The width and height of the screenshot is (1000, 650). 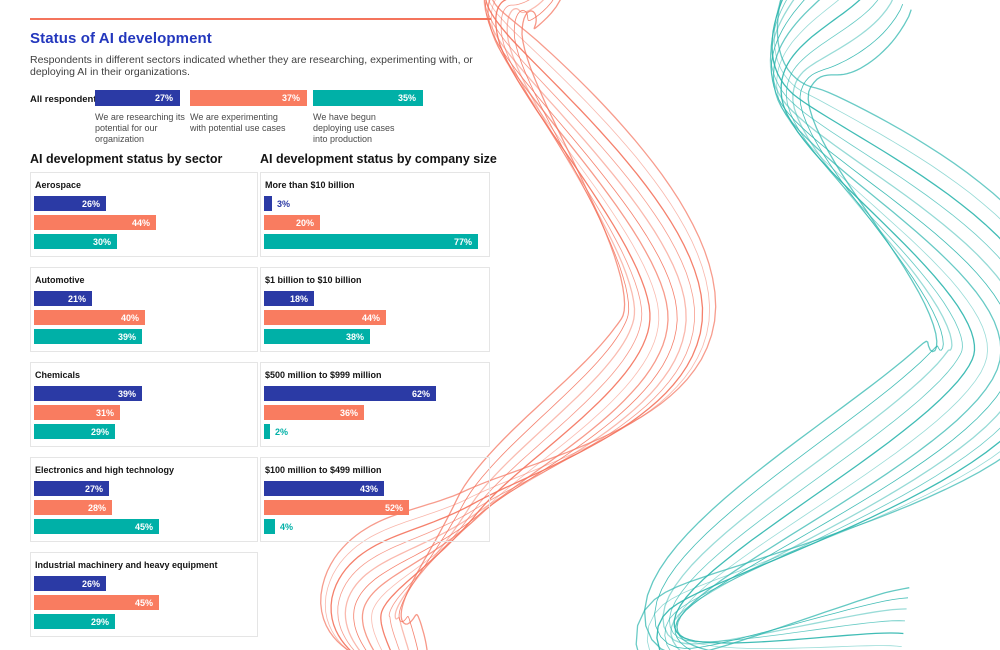 I want to click on group-label: Industrial machinery and heavy equipment, so click(x=126, y=565).